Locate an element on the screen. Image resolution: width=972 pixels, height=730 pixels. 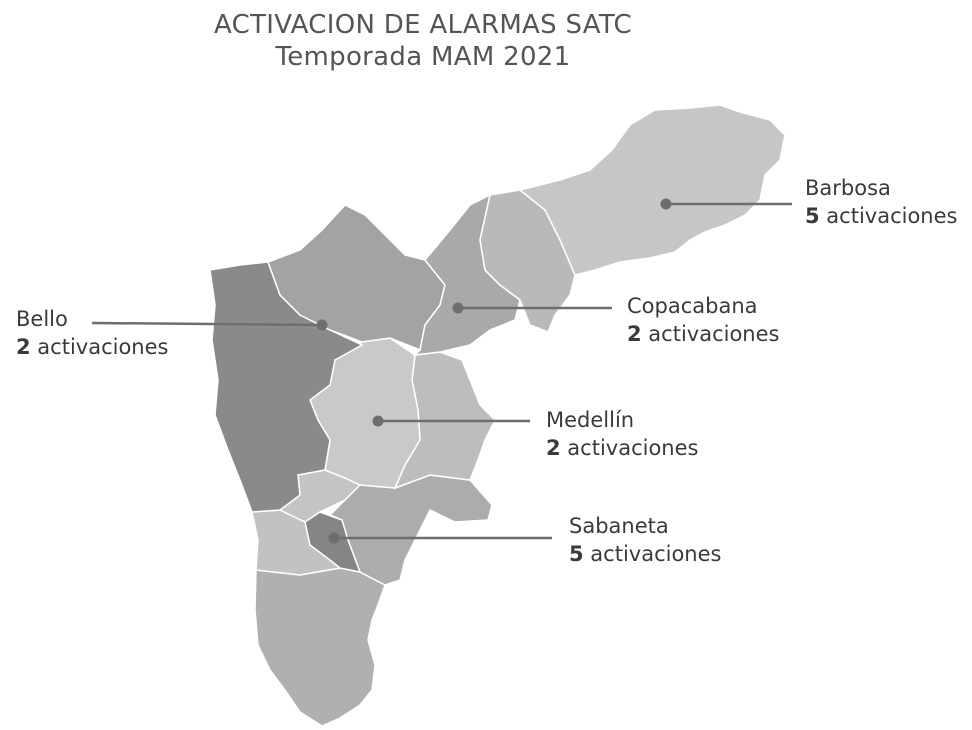
label-copacabana: Copacabana 2 activaciones is located at coordinates (703, 320).